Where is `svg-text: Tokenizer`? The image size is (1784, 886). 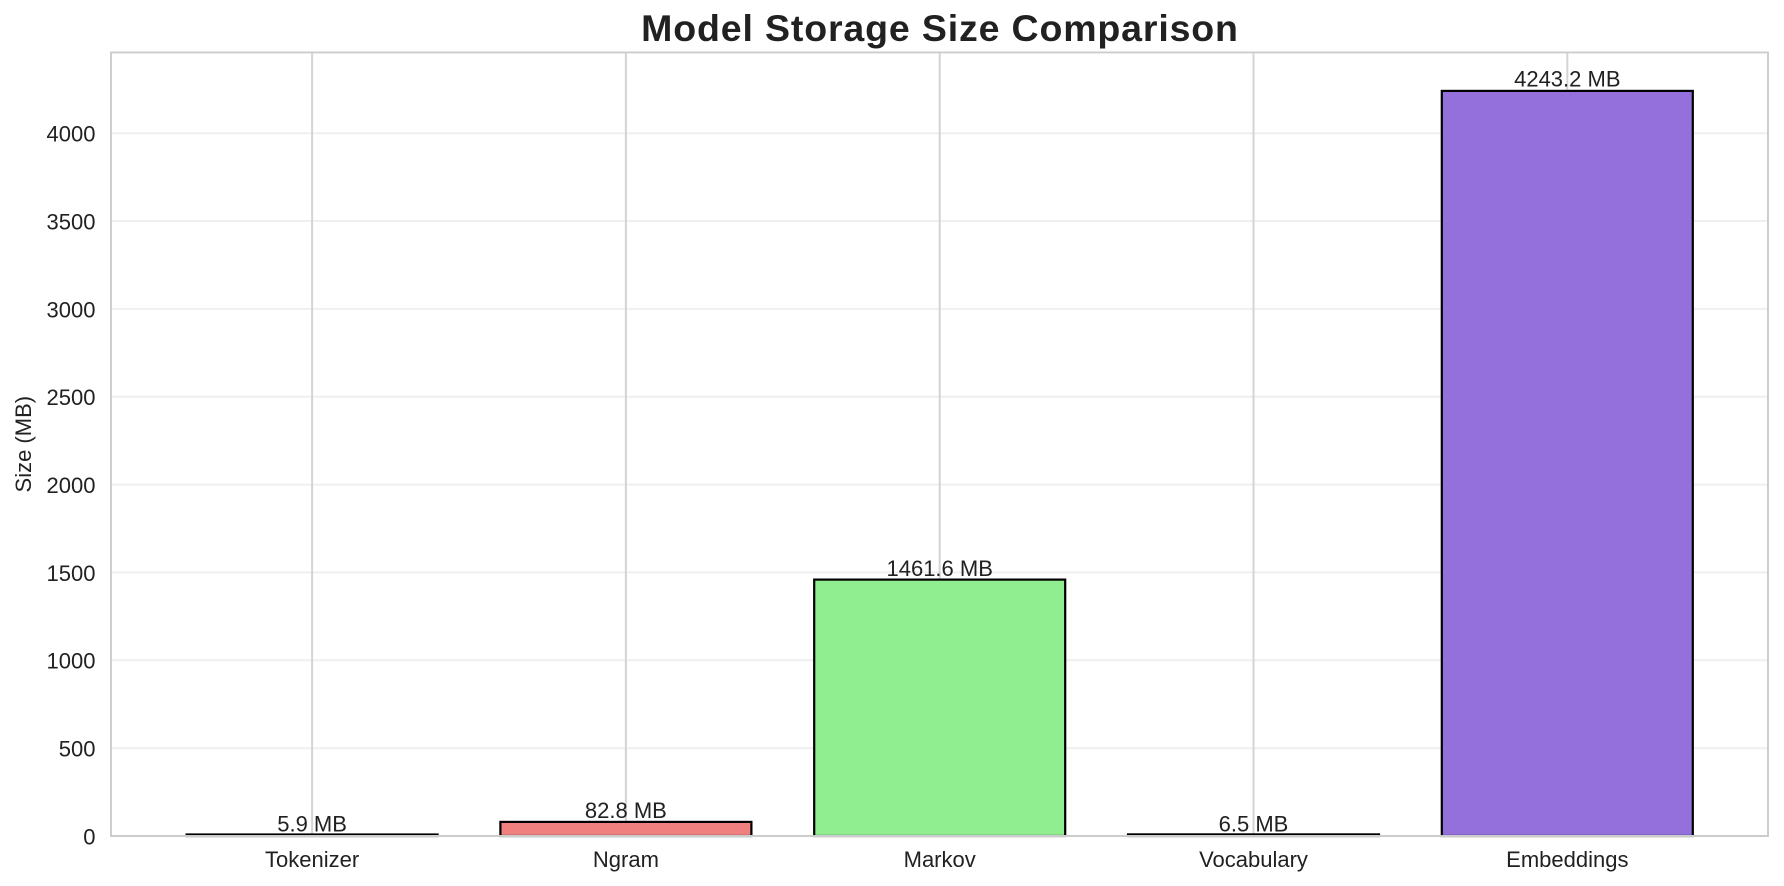
svg-text: Tokenizer is located at coordinates (312, 859).